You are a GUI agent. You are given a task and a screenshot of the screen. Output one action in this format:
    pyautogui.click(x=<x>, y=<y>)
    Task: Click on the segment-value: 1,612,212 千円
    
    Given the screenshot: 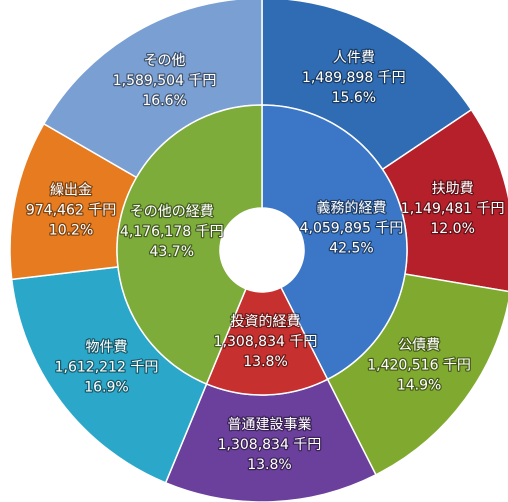 What is the action you would take?
    pyautogui.click(x=107, y=368)
    